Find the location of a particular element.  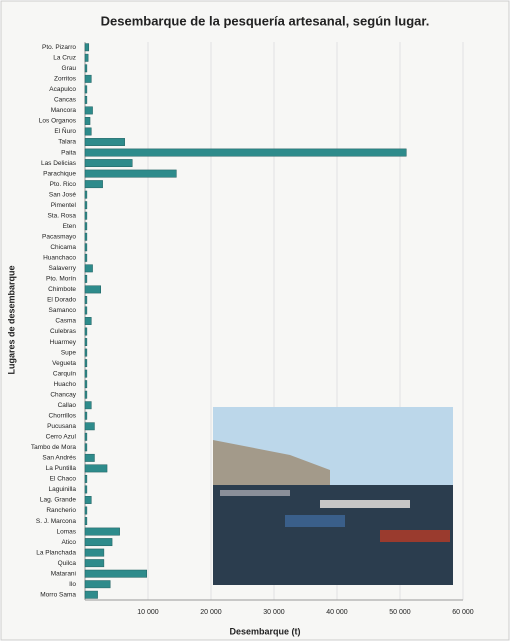

y-tick-label: El Chaco is located at coordinates (63, 479).